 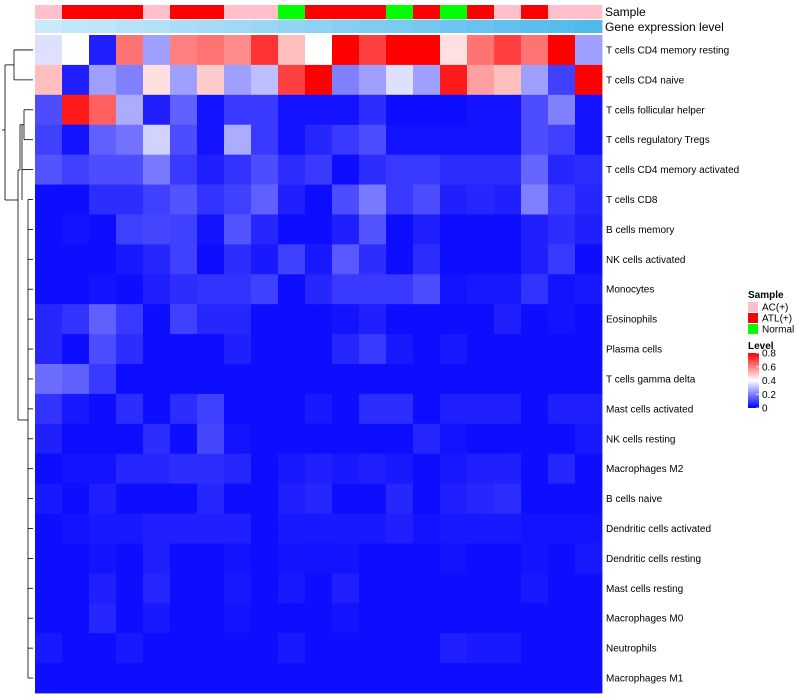 I want to click on row-label: Dendritic cells activated, so click(x=658, y=529).